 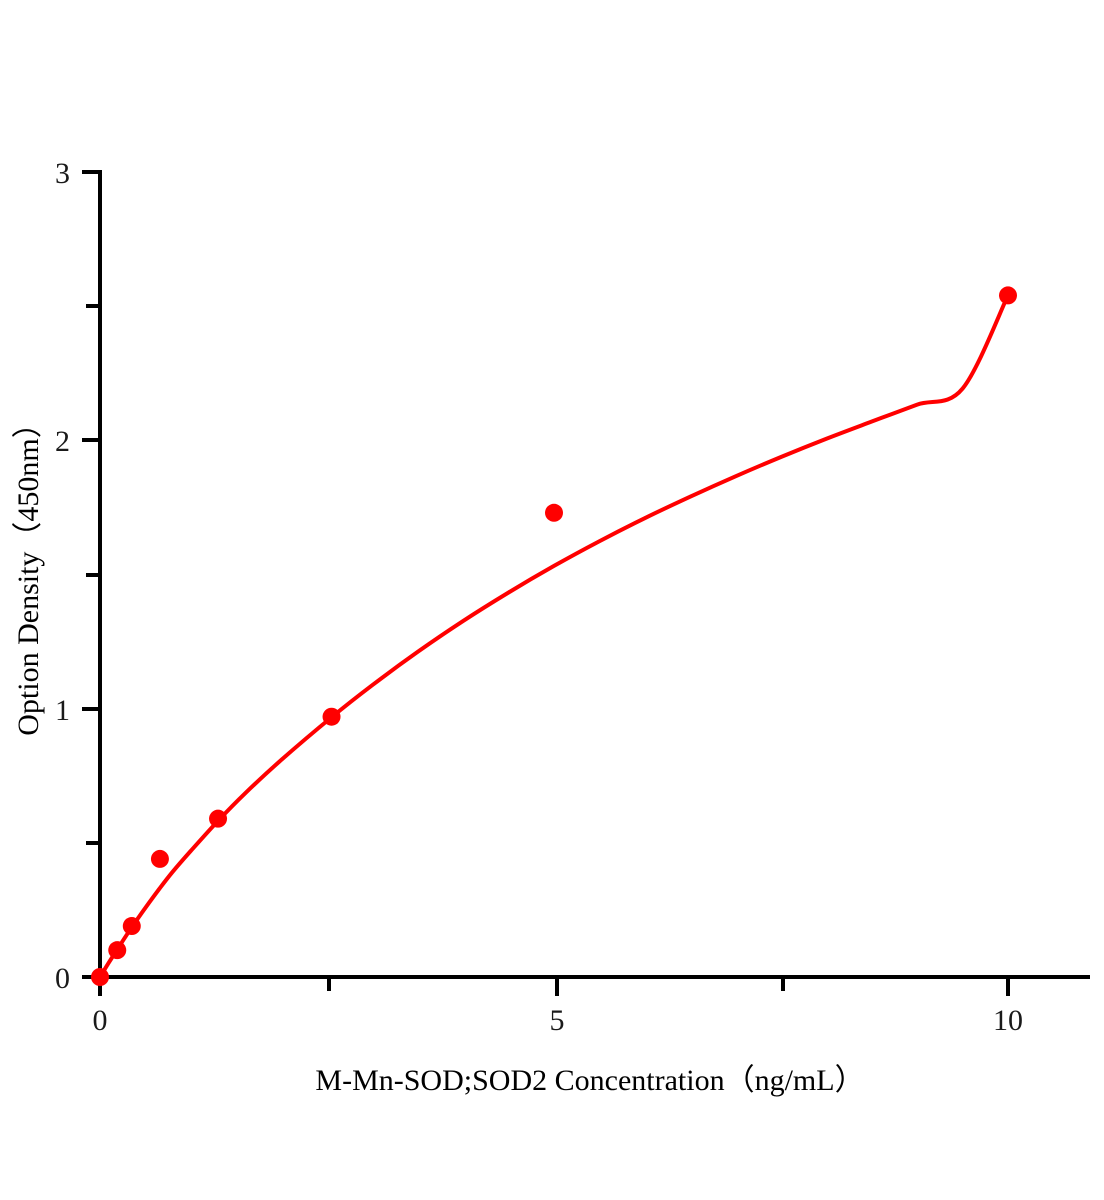 I want to click on y-tick-group, so click(x=91, y=574).